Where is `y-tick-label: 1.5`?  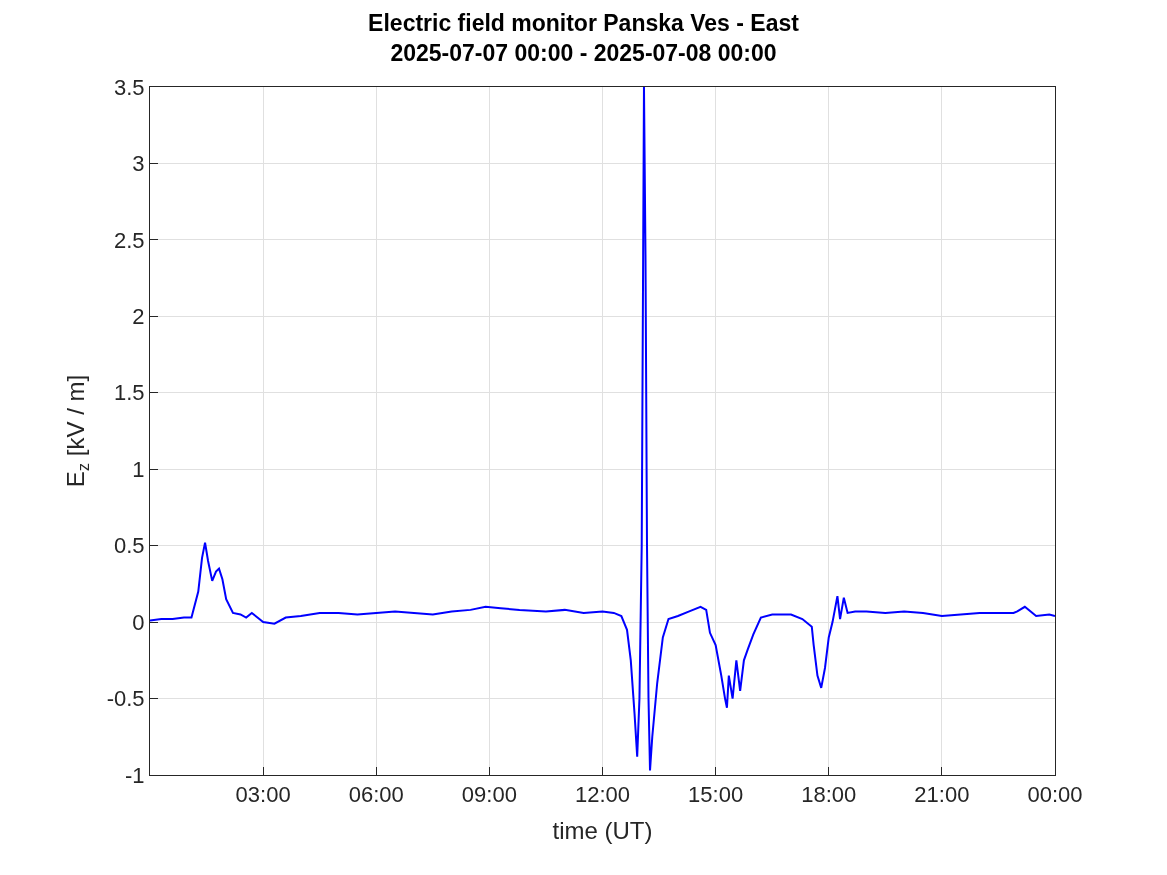
y-tick-label: 1.5 is located at coordinates (129, 393).